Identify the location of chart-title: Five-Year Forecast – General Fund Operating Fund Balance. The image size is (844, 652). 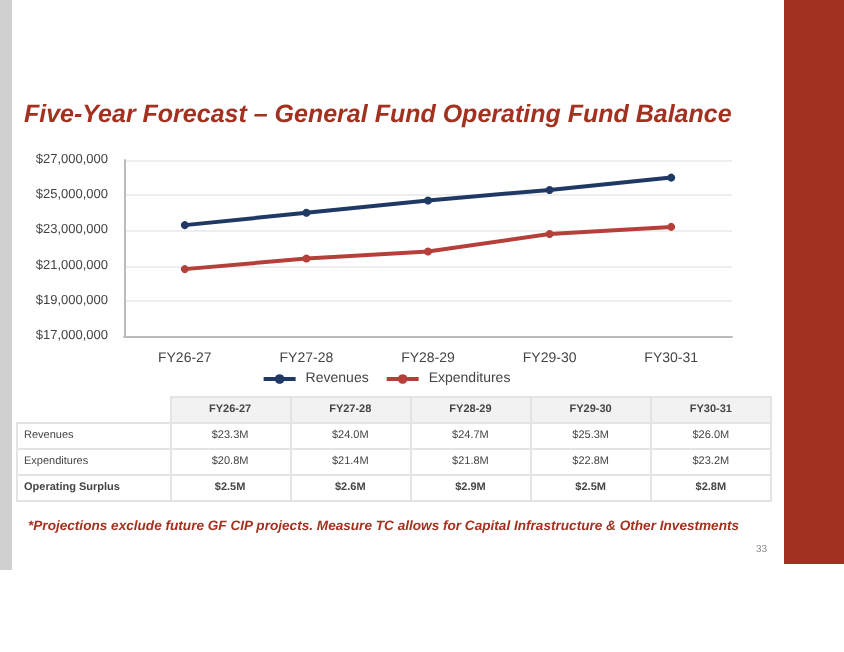
(378, 114).